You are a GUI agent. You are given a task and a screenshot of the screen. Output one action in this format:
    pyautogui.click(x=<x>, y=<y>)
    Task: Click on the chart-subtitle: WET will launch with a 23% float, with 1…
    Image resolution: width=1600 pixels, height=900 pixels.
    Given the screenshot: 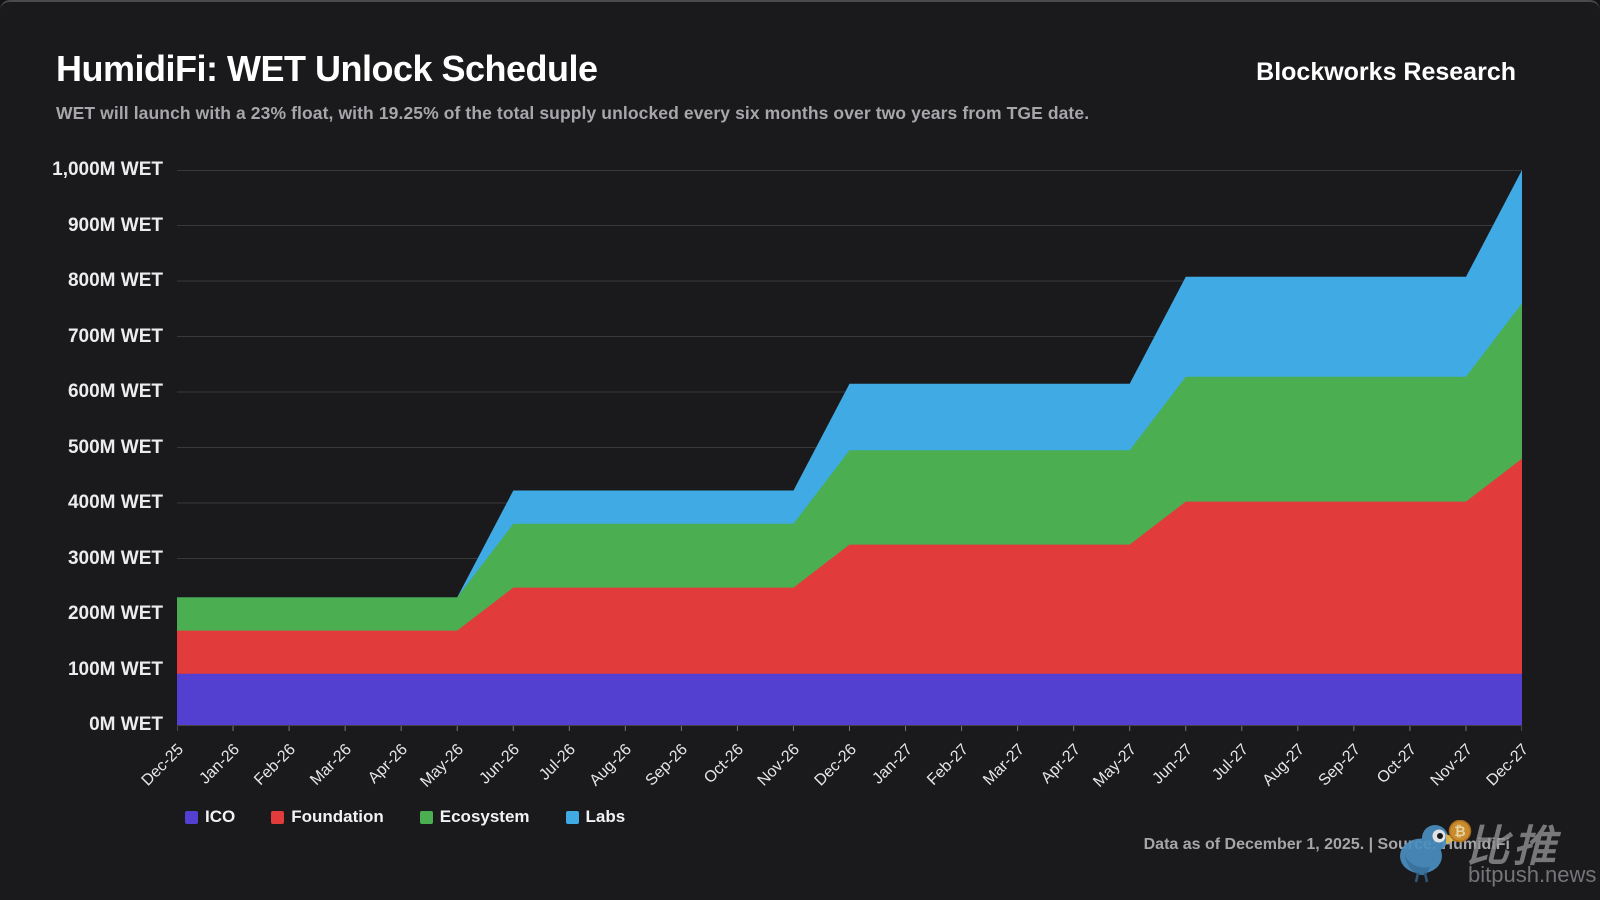 What is the action you would take?
    pyautogui.click(x=573, y=113)
    